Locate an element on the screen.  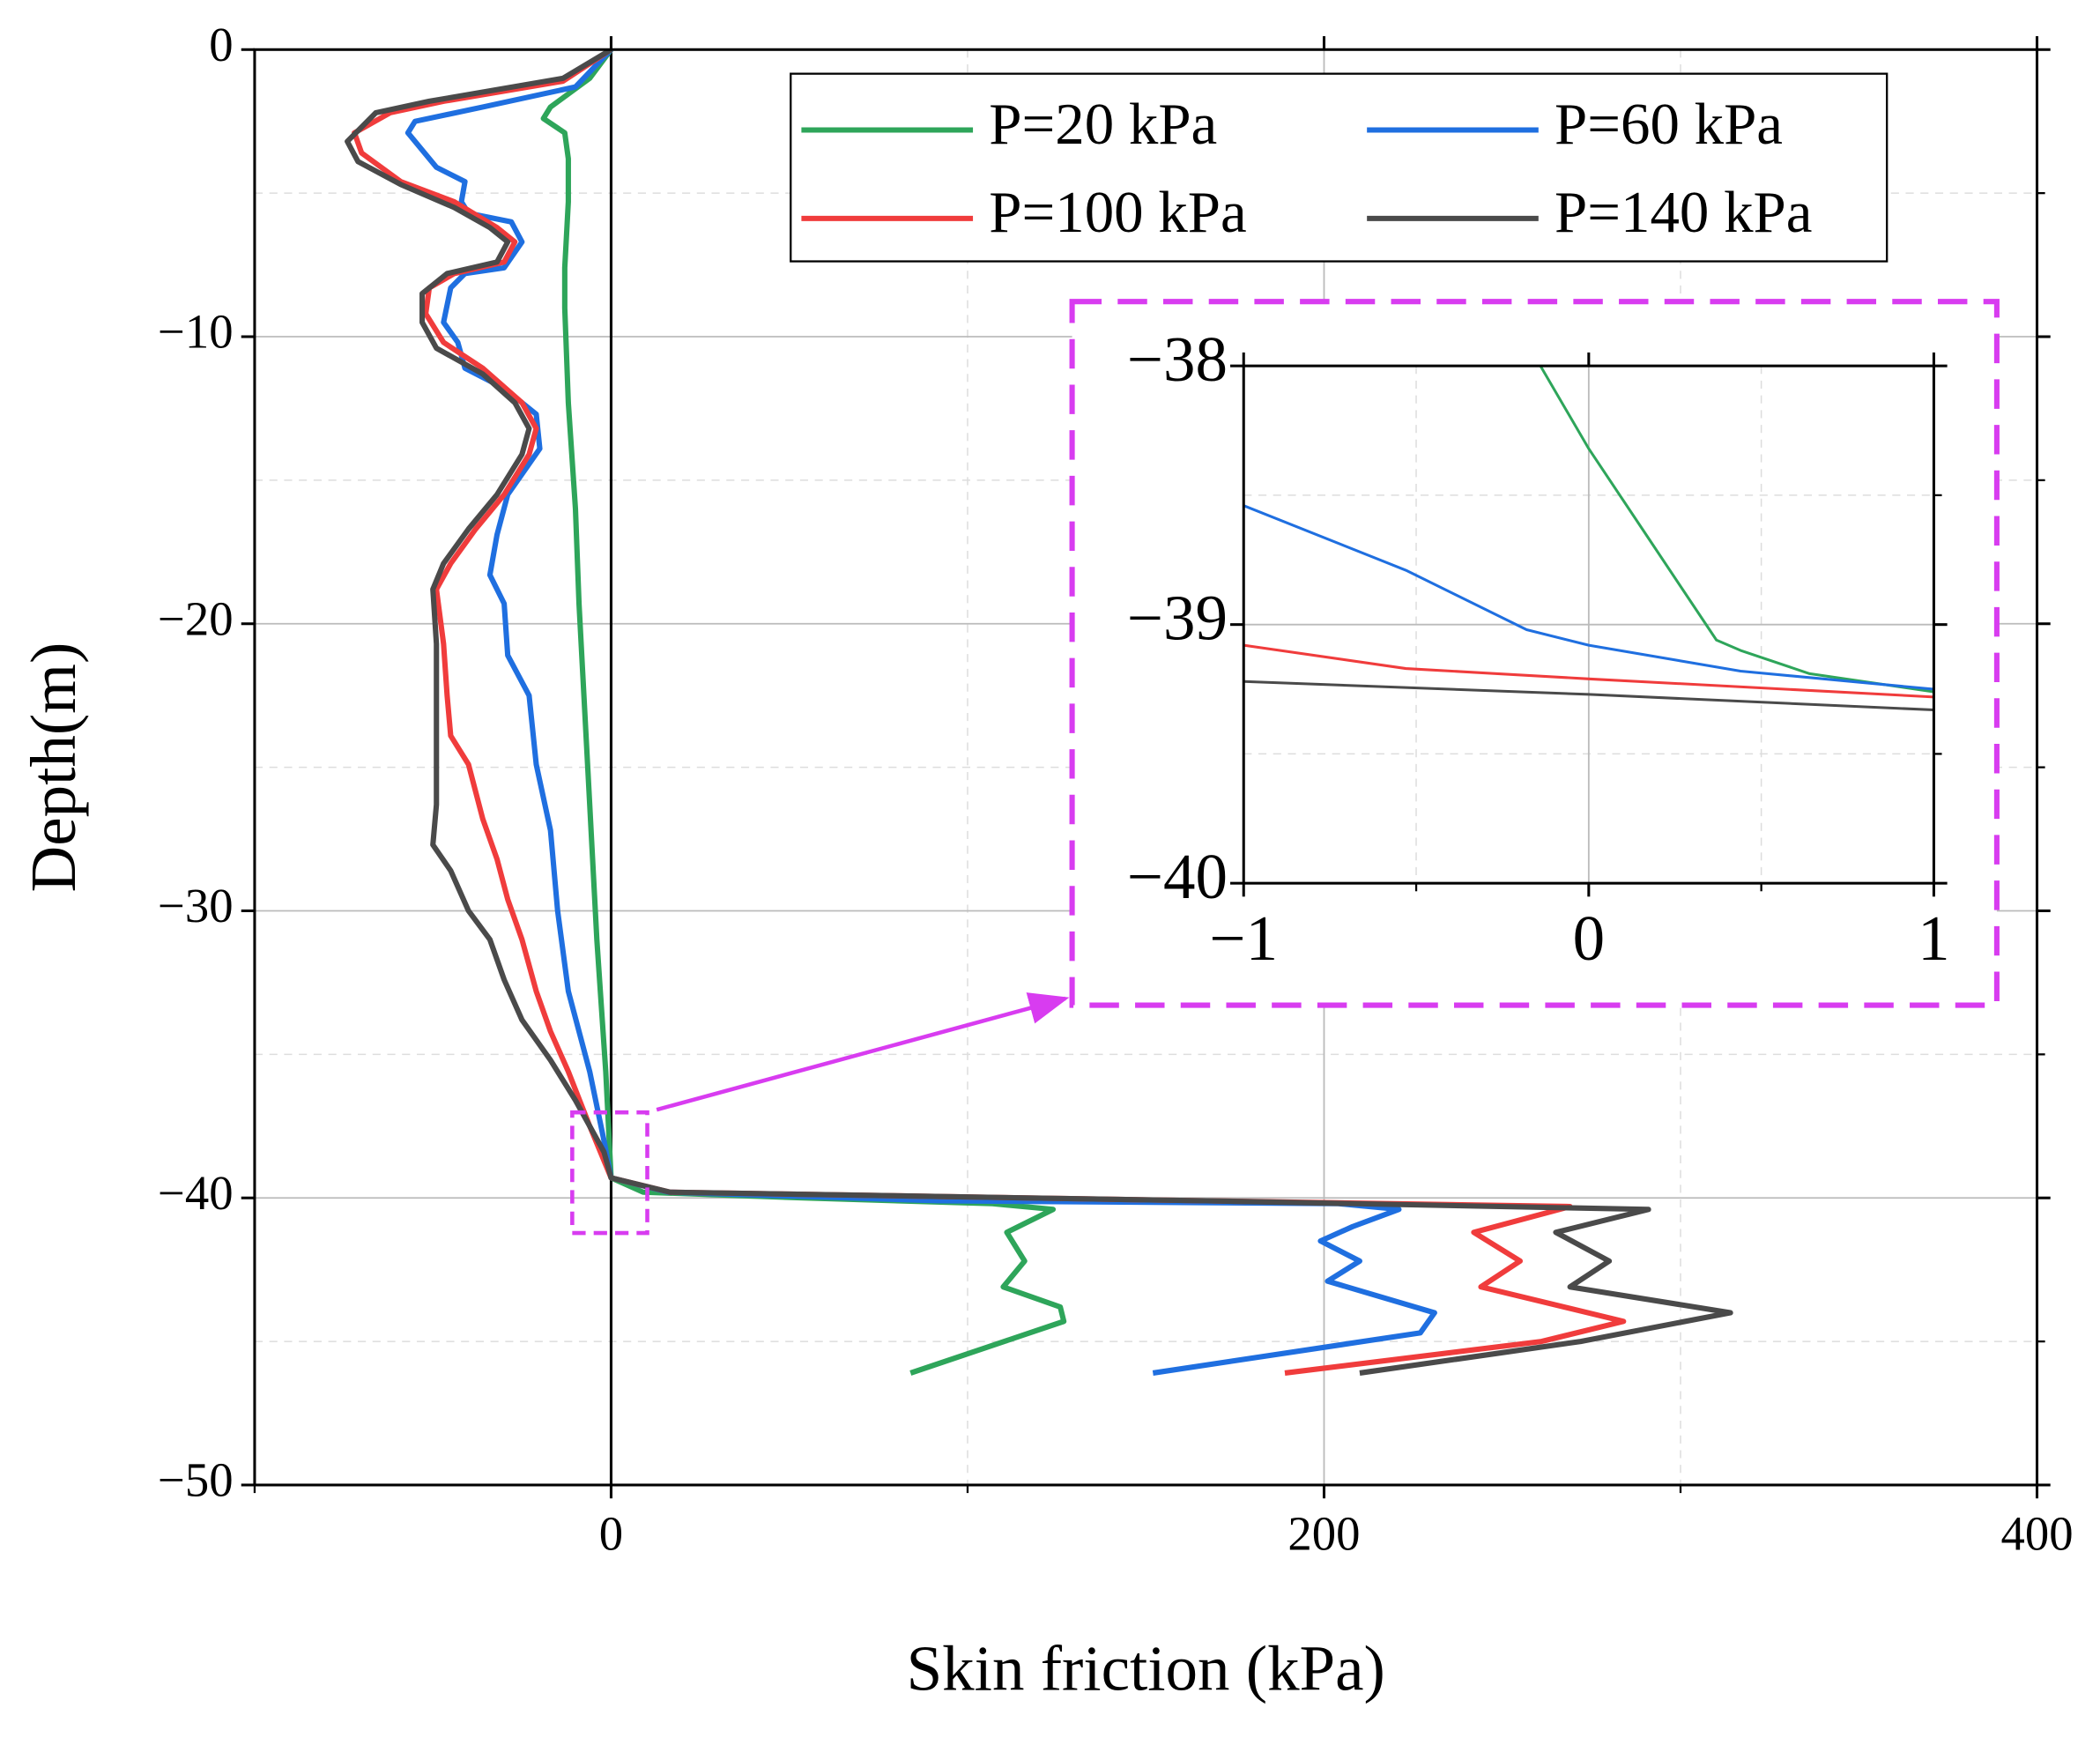
legend-label: P=100 kPa is located at coordinates (1118, 212).